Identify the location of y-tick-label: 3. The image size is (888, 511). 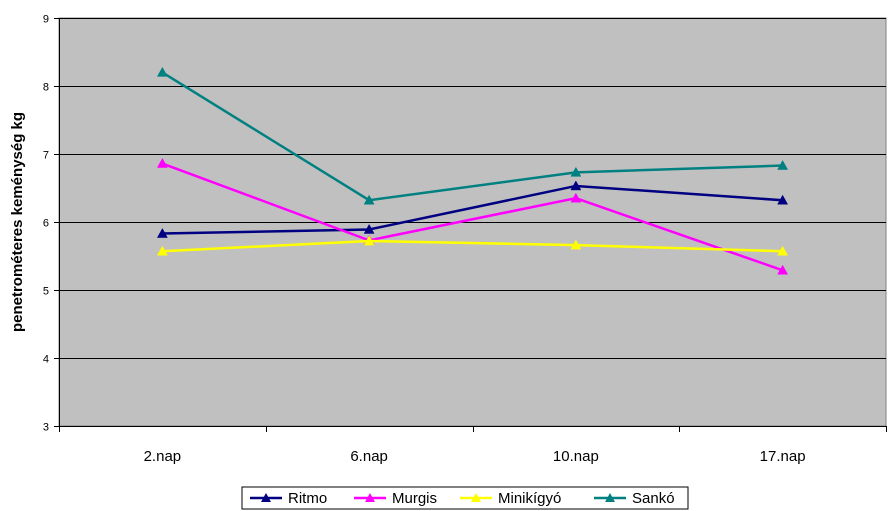
(46, 428).